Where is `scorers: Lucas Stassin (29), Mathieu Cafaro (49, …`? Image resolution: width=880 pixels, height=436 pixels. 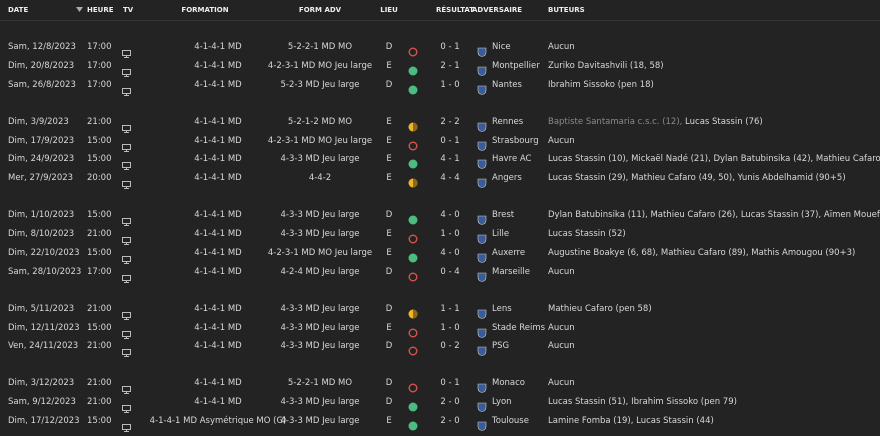
scorers: Lucas Stassin (29), Mathieu Cafaro (49, … is located at coordinates (697, 178).